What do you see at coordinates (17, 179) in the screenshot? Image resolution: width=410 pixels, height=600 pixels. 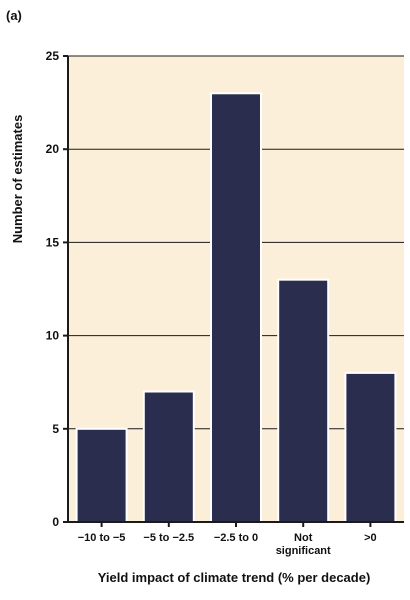 I see `y-axis-title: Number of estimates` at bounding box center [17, 179].